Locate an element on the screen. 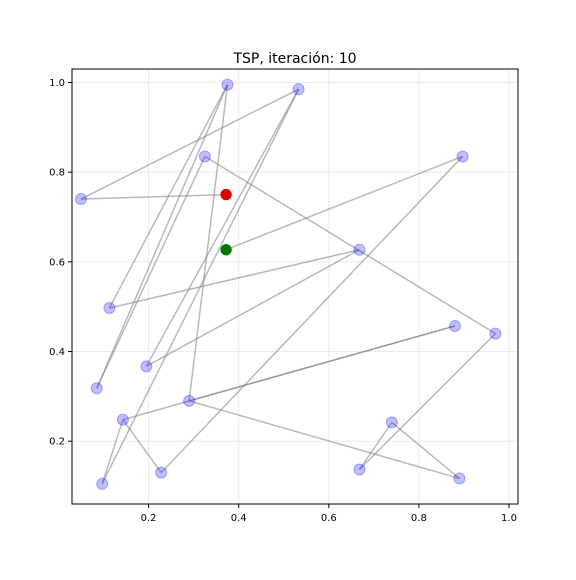 This screenshot has height=580, width=576. start-city-point is located at coordinates (226, 249).